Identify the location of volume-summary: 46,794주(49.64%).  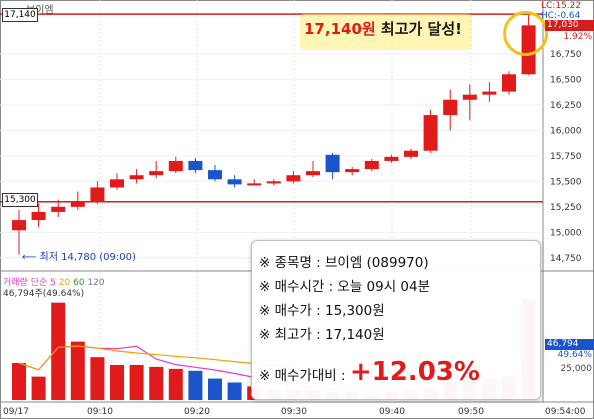
(44, 294).